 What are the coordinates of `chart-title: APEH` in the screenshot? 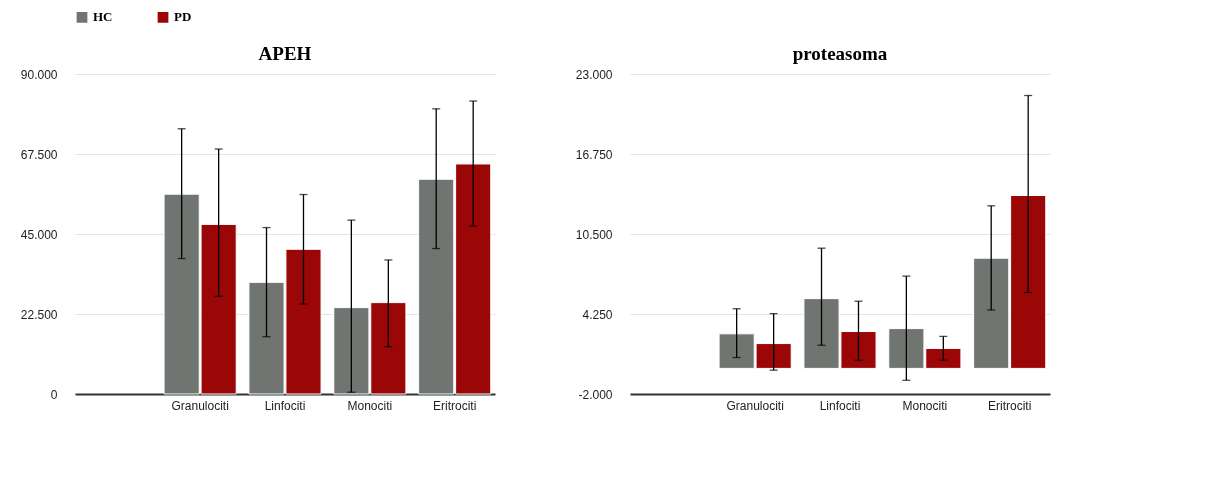 It's located at (285, 53).